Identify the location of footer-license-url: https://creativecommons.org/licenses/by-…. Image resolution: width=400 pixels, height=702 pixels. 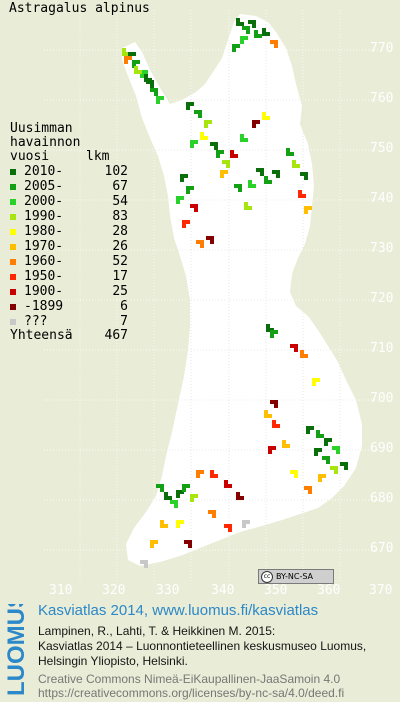
(191, 693).